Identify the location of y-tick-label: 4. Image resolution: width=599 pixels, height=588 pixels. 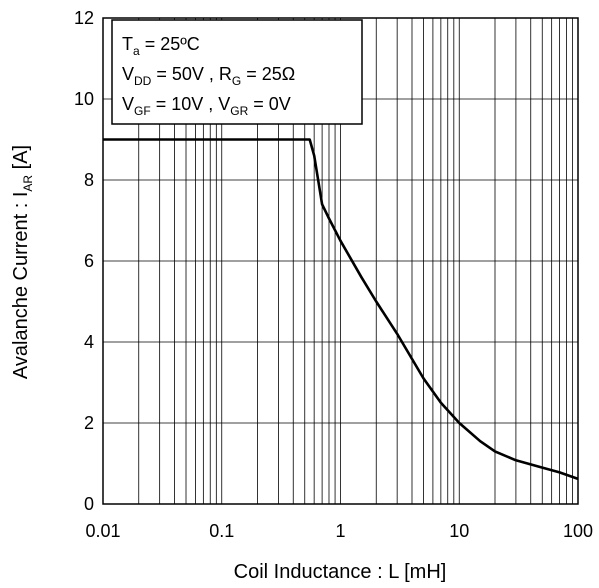
(89, 342).